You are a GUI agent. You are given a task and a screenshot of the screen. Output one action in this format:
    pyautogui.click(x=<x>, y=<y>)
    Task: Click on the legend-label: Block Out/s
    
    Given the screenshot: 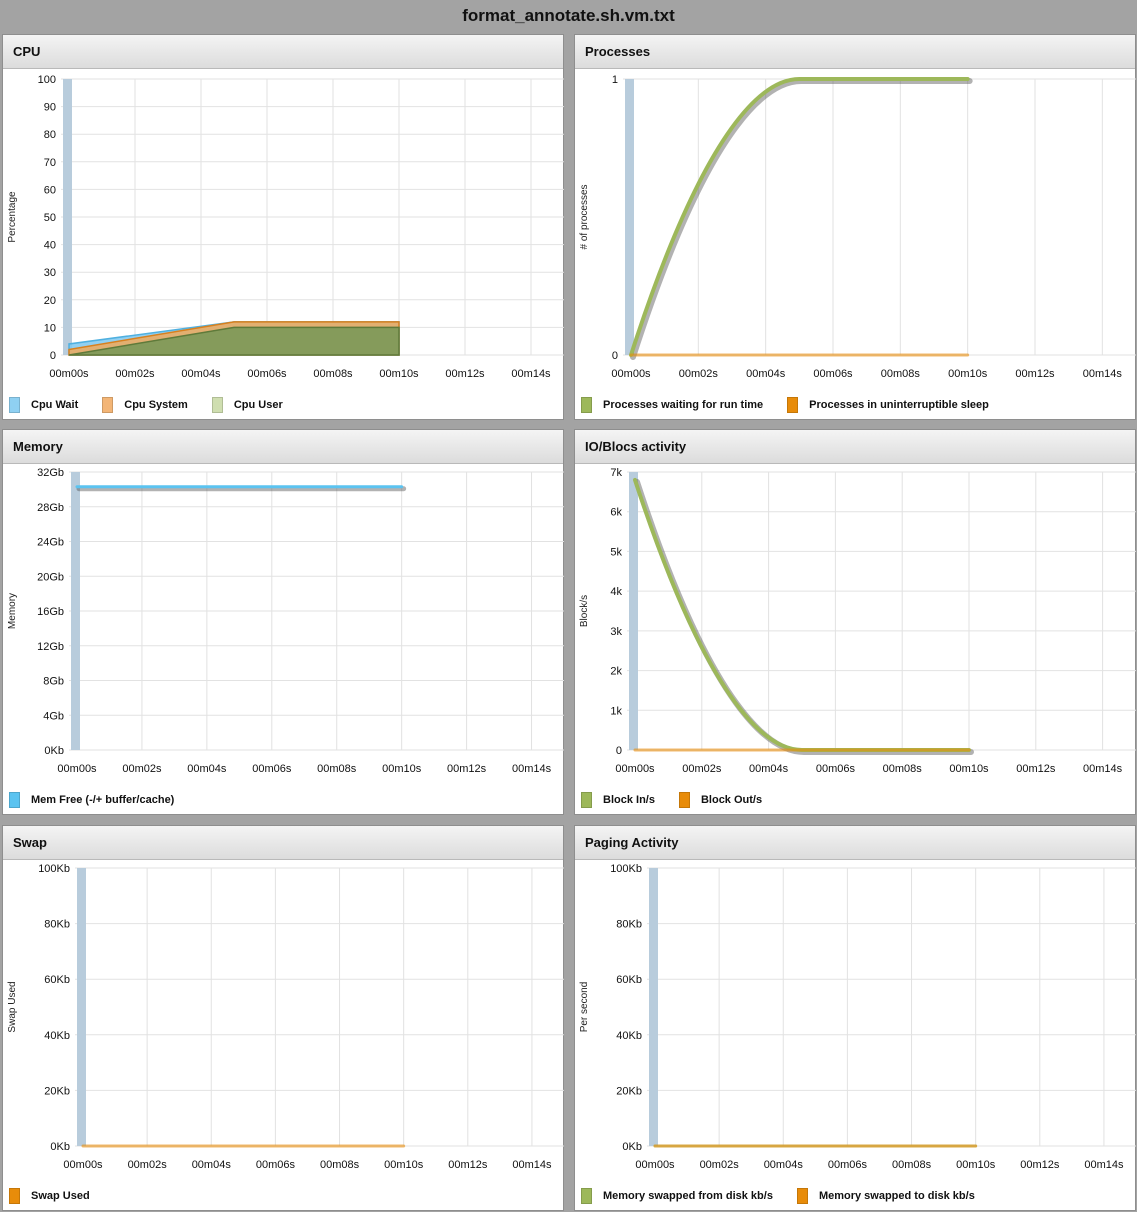 What is the action you would take?
    pyautogui.click(x=731, y=800)
    